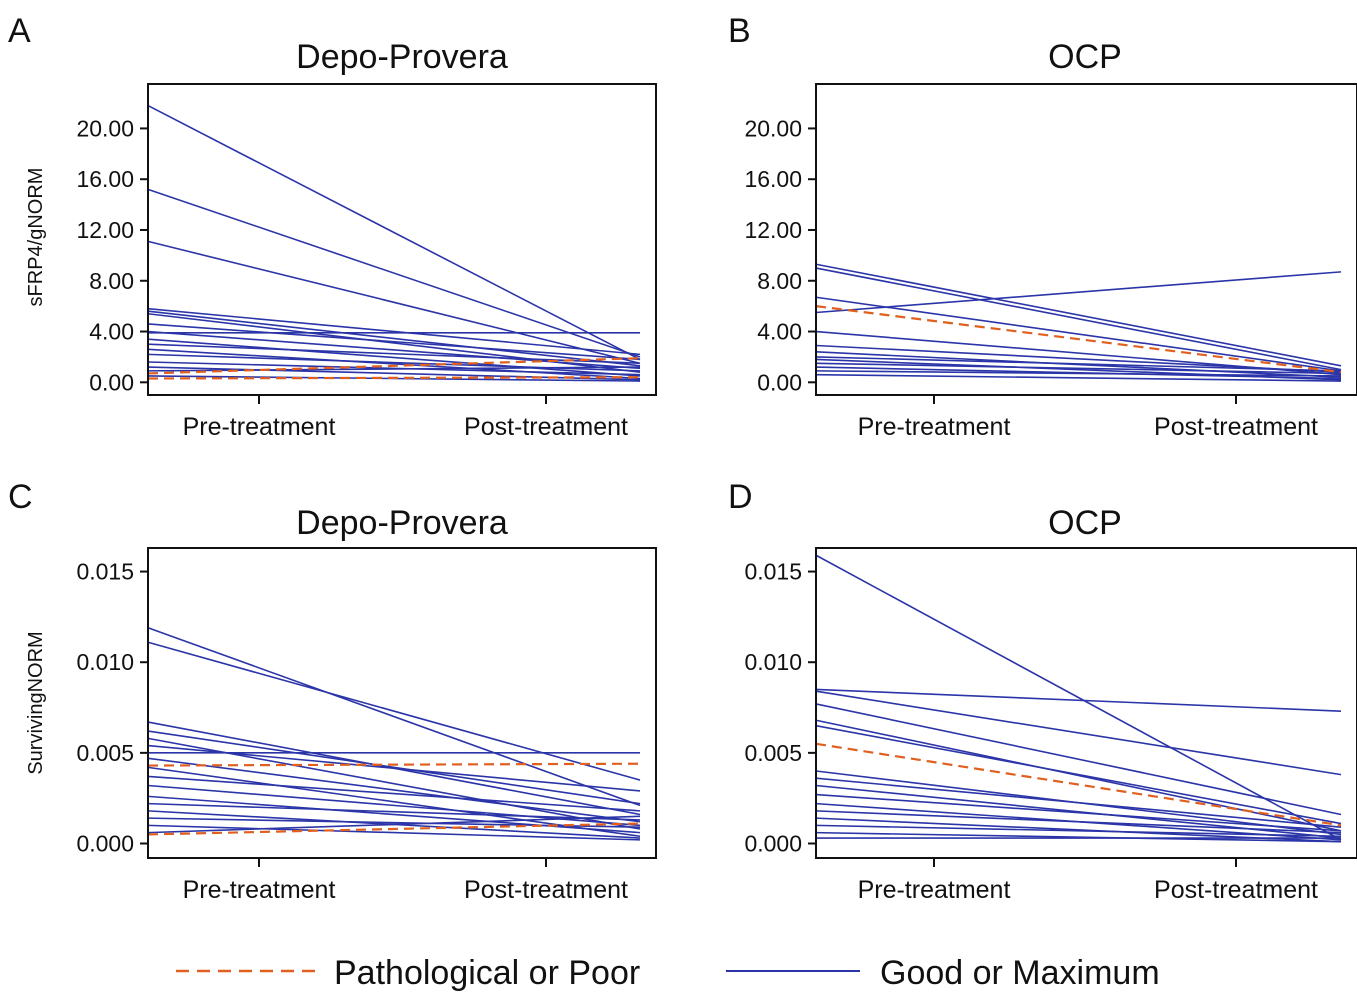  I want to click on y-axis-label: sFRP4/gNORM, so click(36, 237).